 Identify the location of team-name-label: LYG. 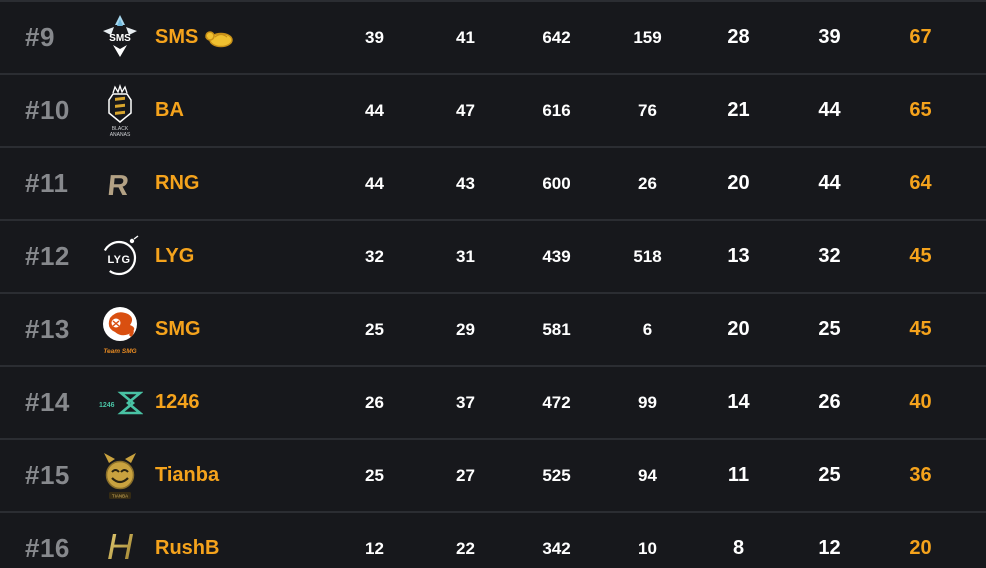
(175, 256).